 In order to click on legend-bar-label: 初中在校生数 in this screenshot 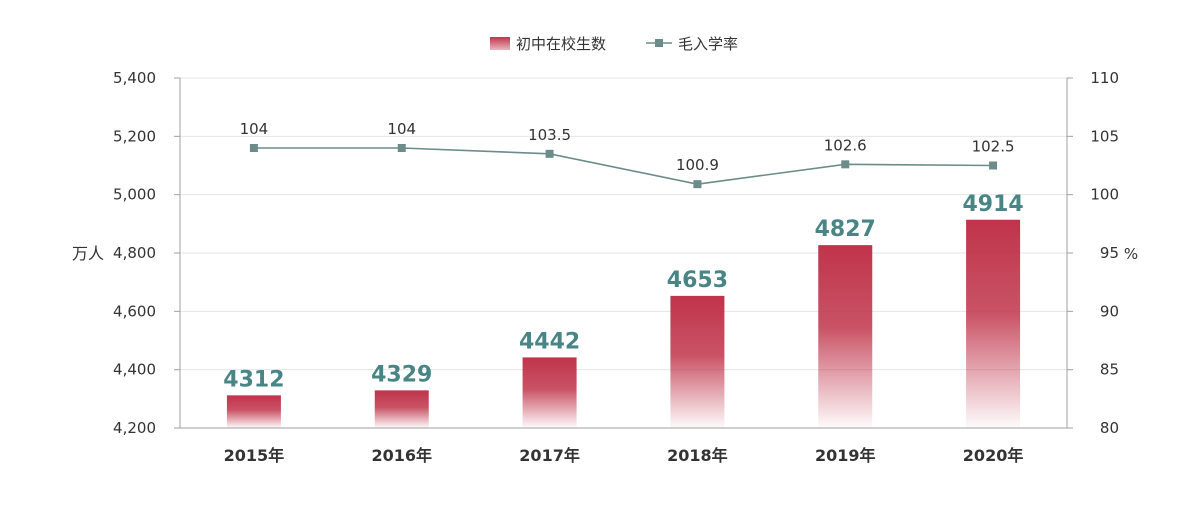, I will do `click(561, 44)`.